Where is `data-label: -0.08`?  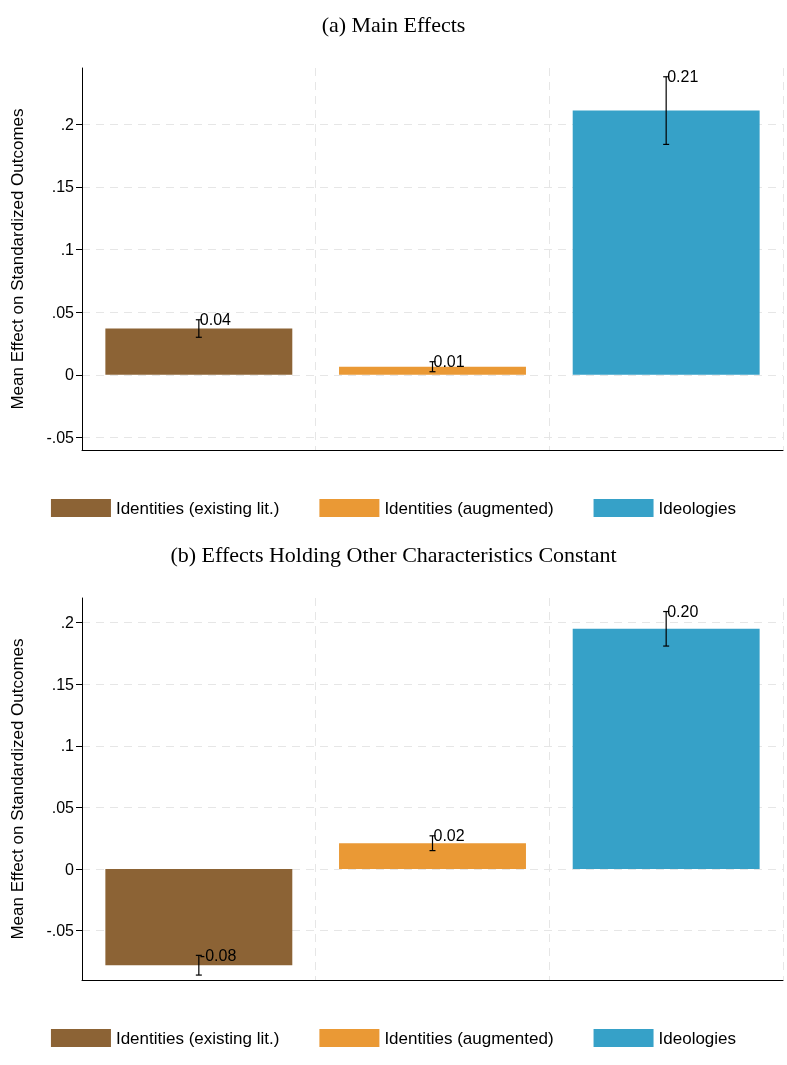 data-label: -0.08 is located at coordinates (218, 955).